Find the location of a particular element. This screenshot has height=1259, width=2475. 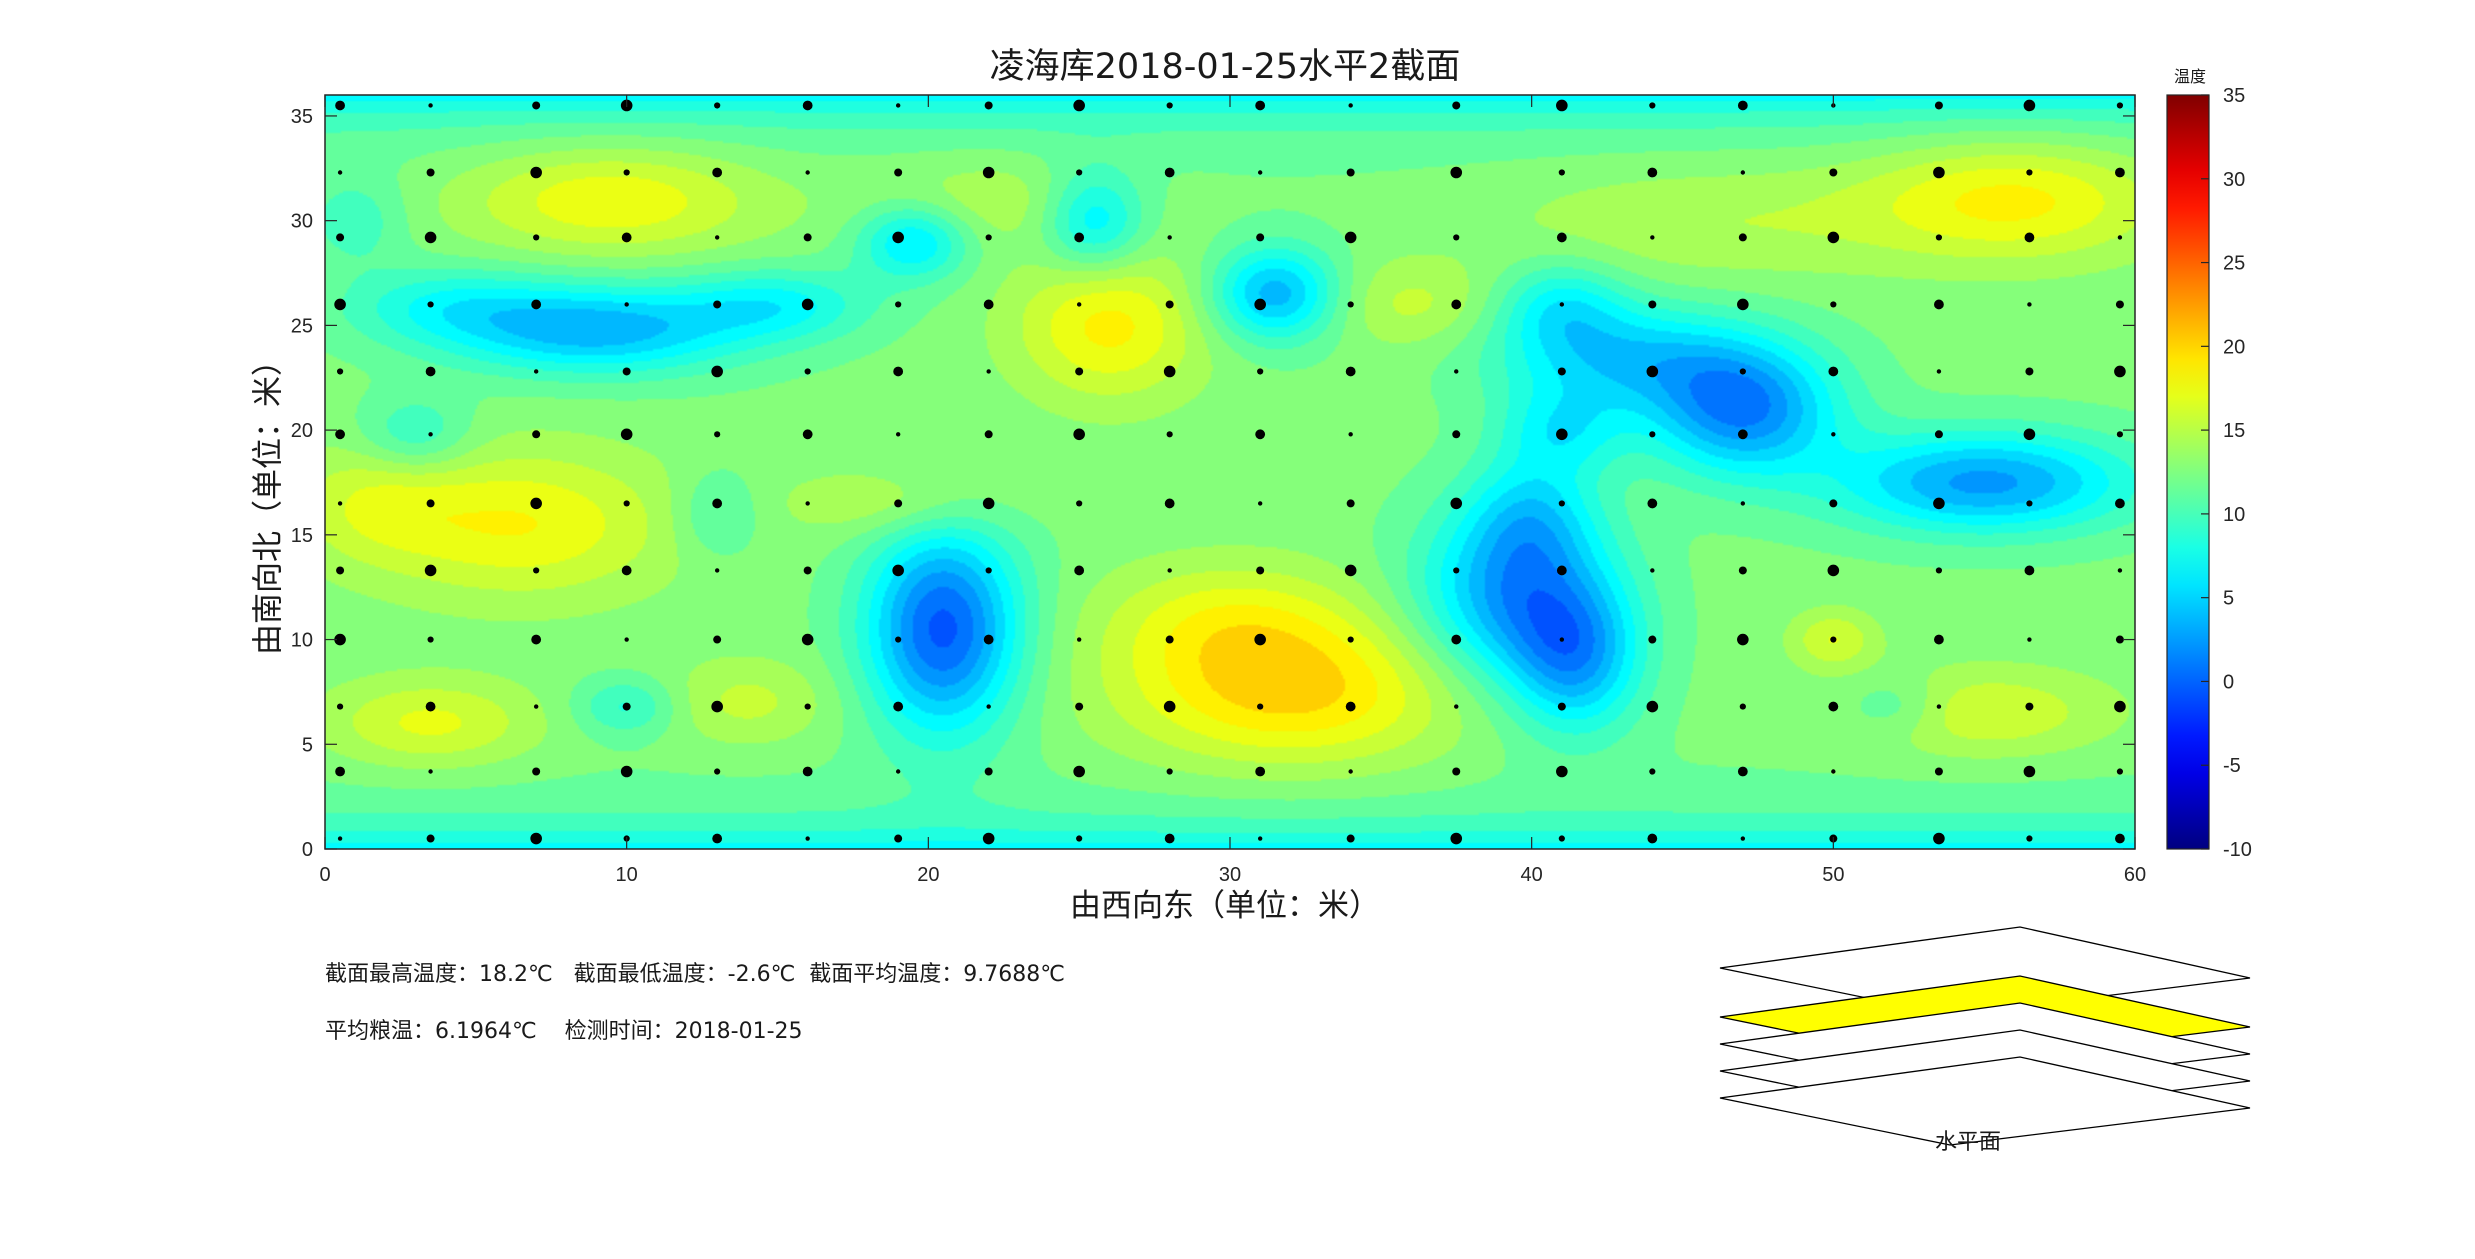

layer-plane is located at coordinates (1985, 1101).